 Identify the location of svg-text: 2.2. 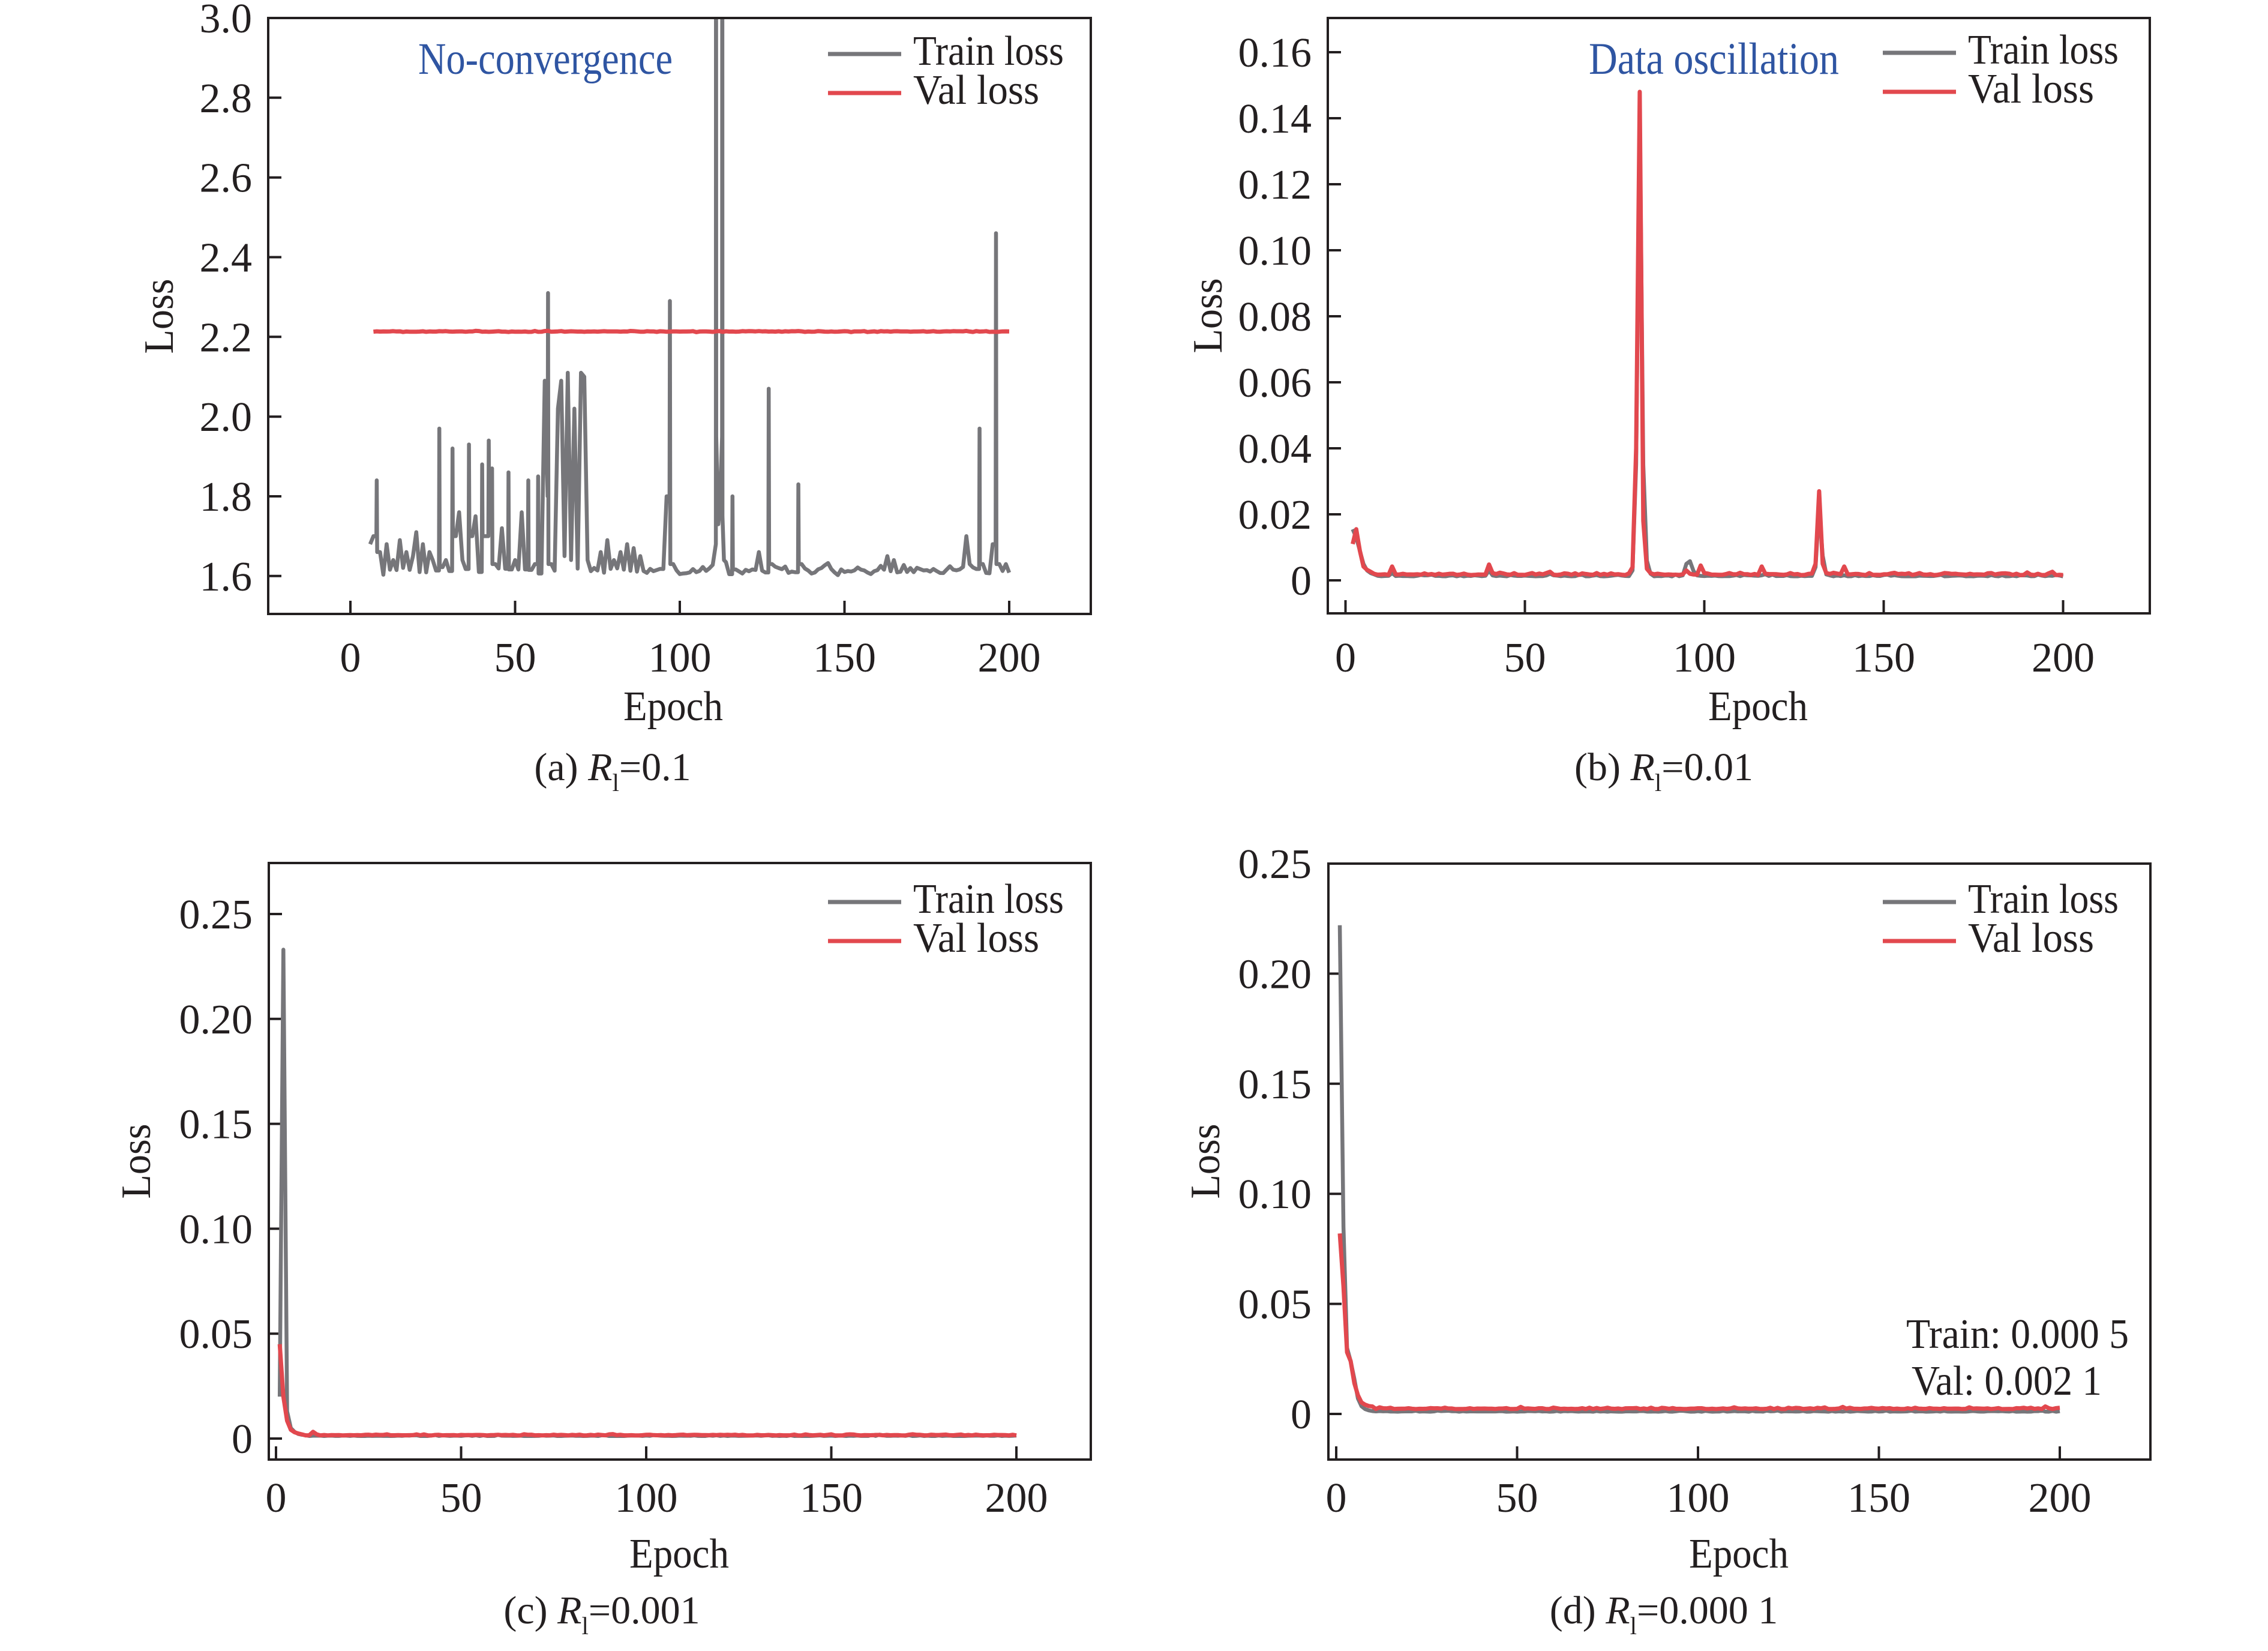
(226, 338).